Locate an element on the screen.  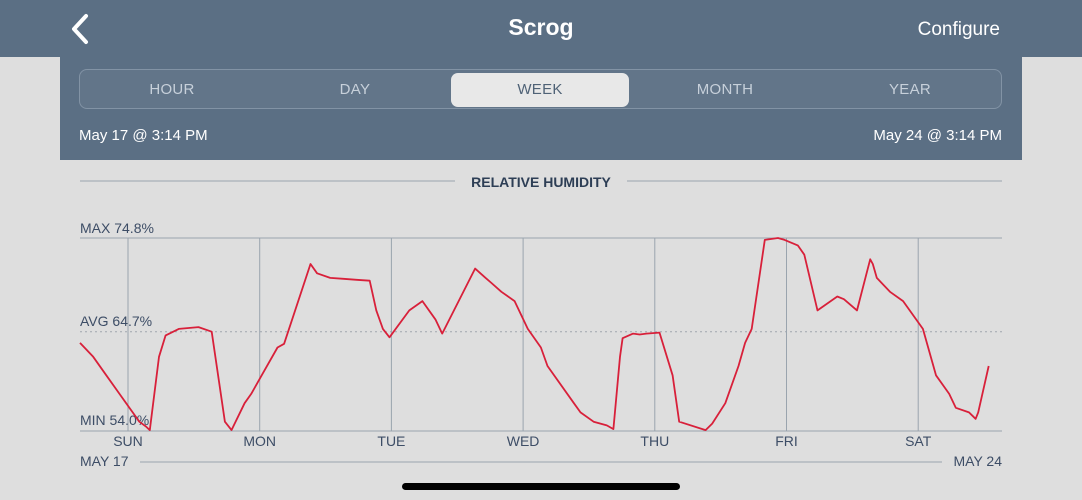
chevron-left-icon is located at coordinates (81, 29).